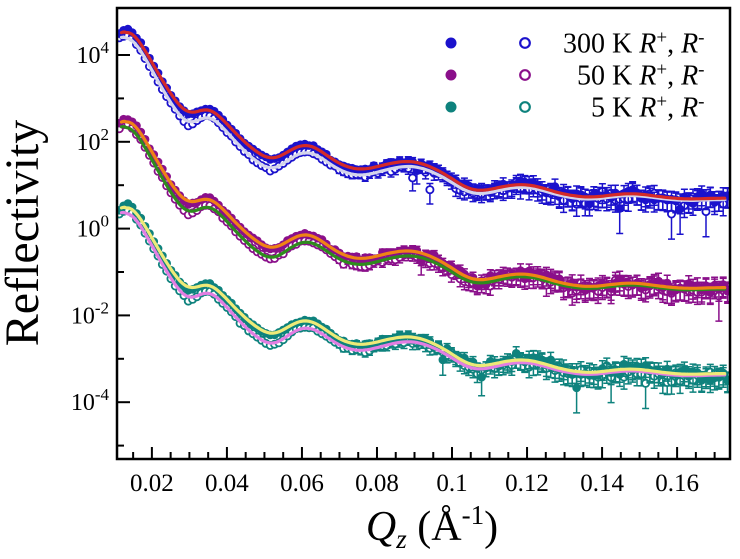 Image resolution: width=740 pixels, height=559 pixels. I want to click on y-tick-label: 10⁰, so click(93, 227).